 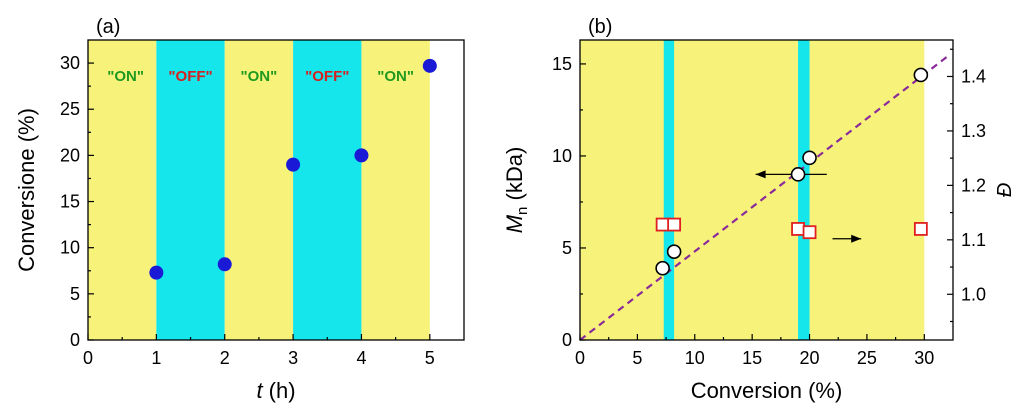 I want to click on panel-a-band-labels: "ON" "OFF" "ON" "OFF" "ON", so click(x=260, y=76).